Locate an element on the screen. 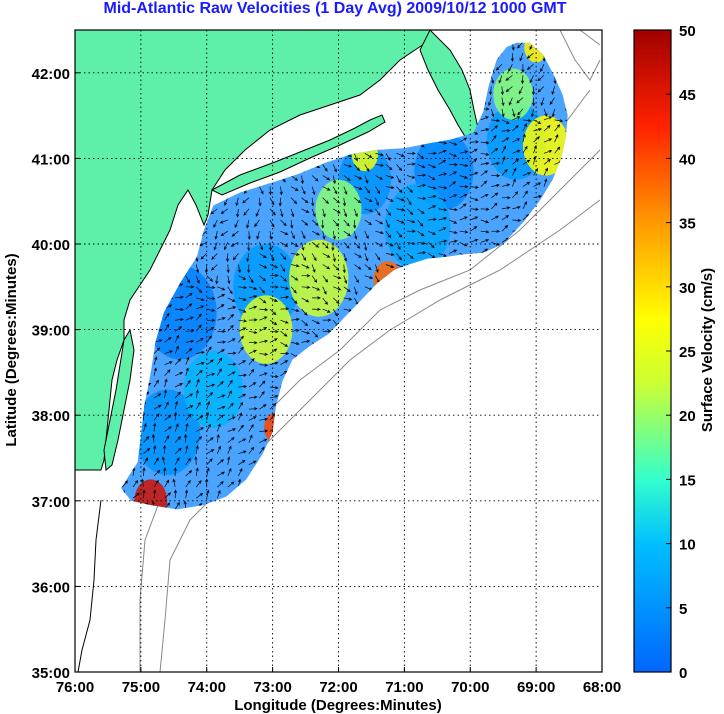 This screenshot has width=724, height=714. colorbar-ticks: 0 5 10 15 20 25 30 35 40 45 50 is located at coordinates (681, 352).